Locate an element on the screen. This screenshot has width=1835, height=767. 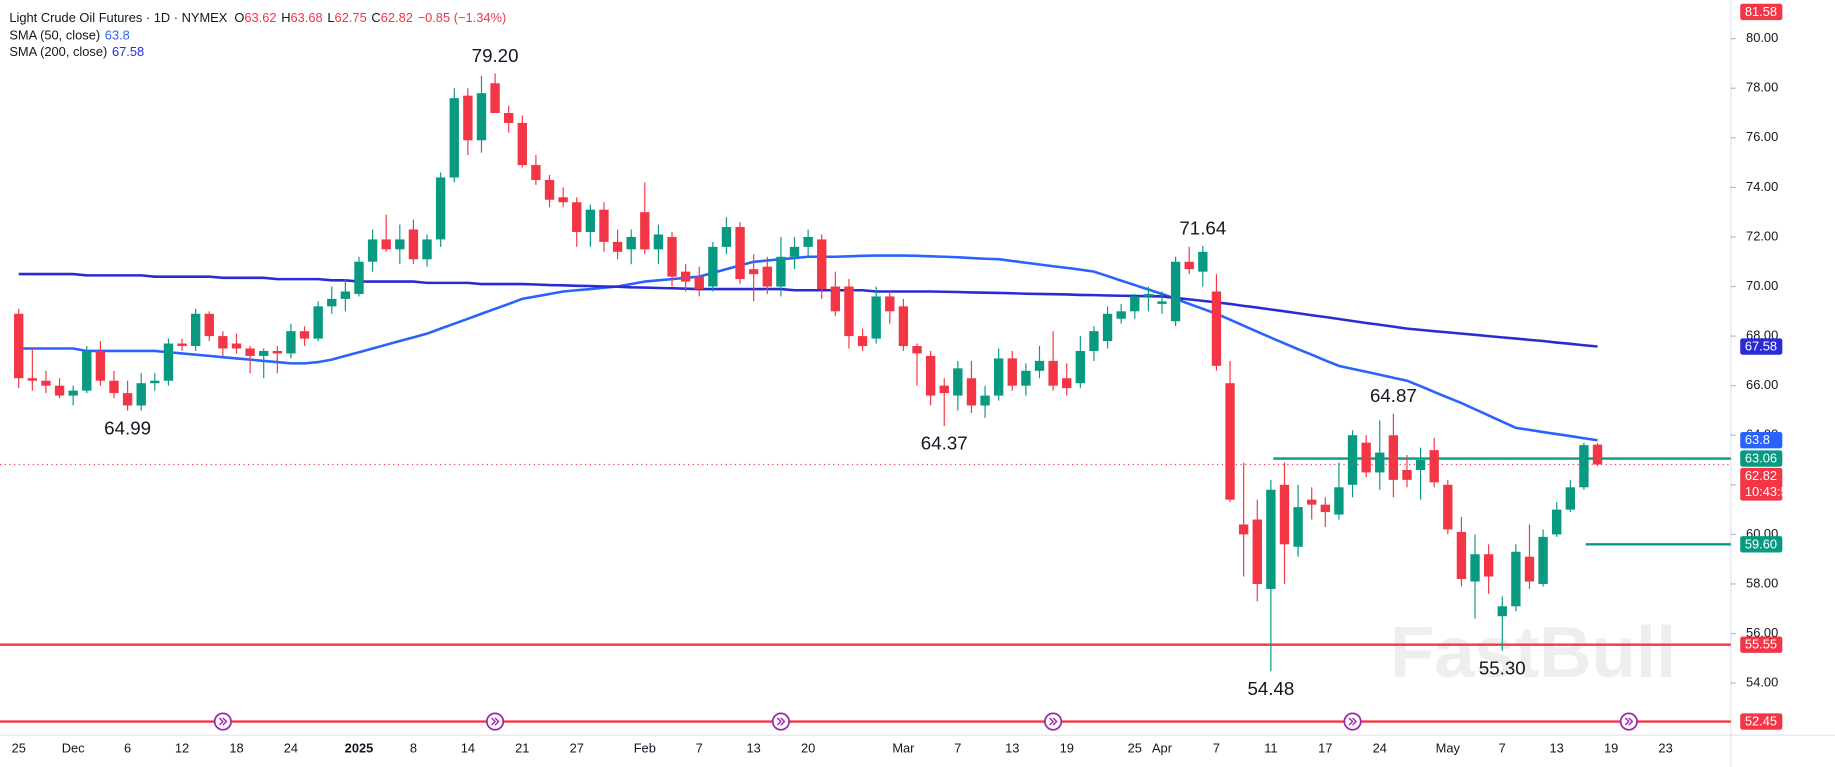
sma-line is located at coordinates (808, 310).